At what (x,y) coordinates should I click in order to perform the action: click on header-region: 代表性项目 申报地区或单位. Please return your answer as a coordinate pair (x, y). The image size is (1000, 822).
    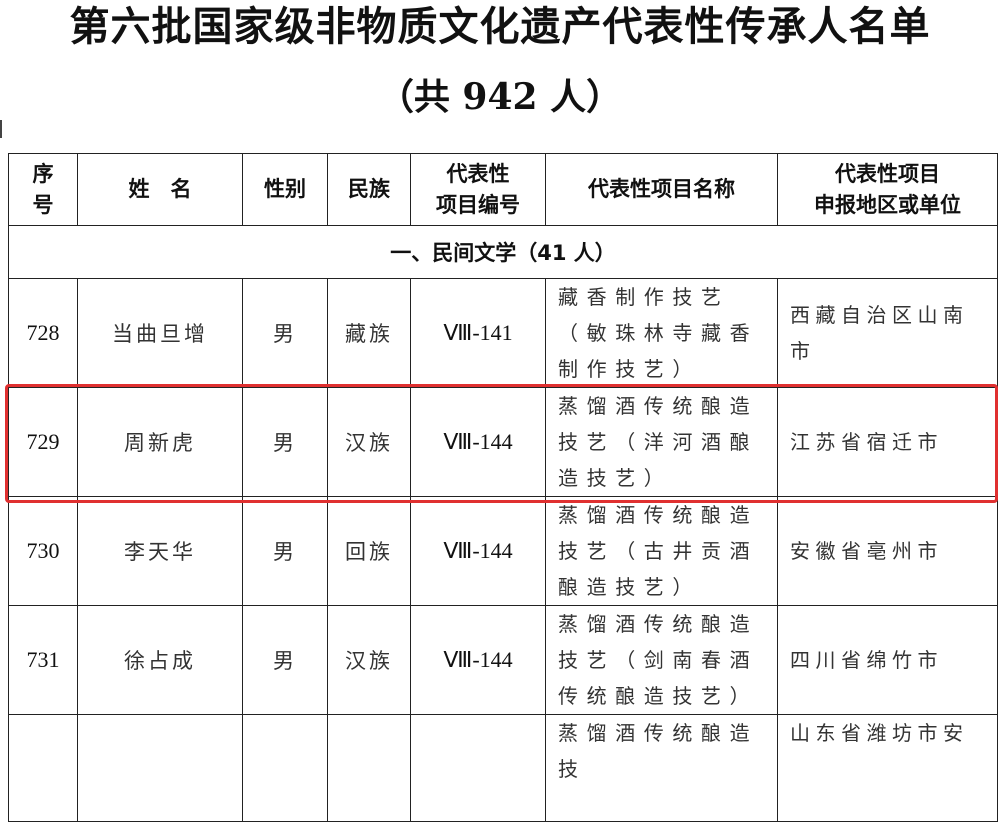
    Looking at the image, I should click on (887, 189).